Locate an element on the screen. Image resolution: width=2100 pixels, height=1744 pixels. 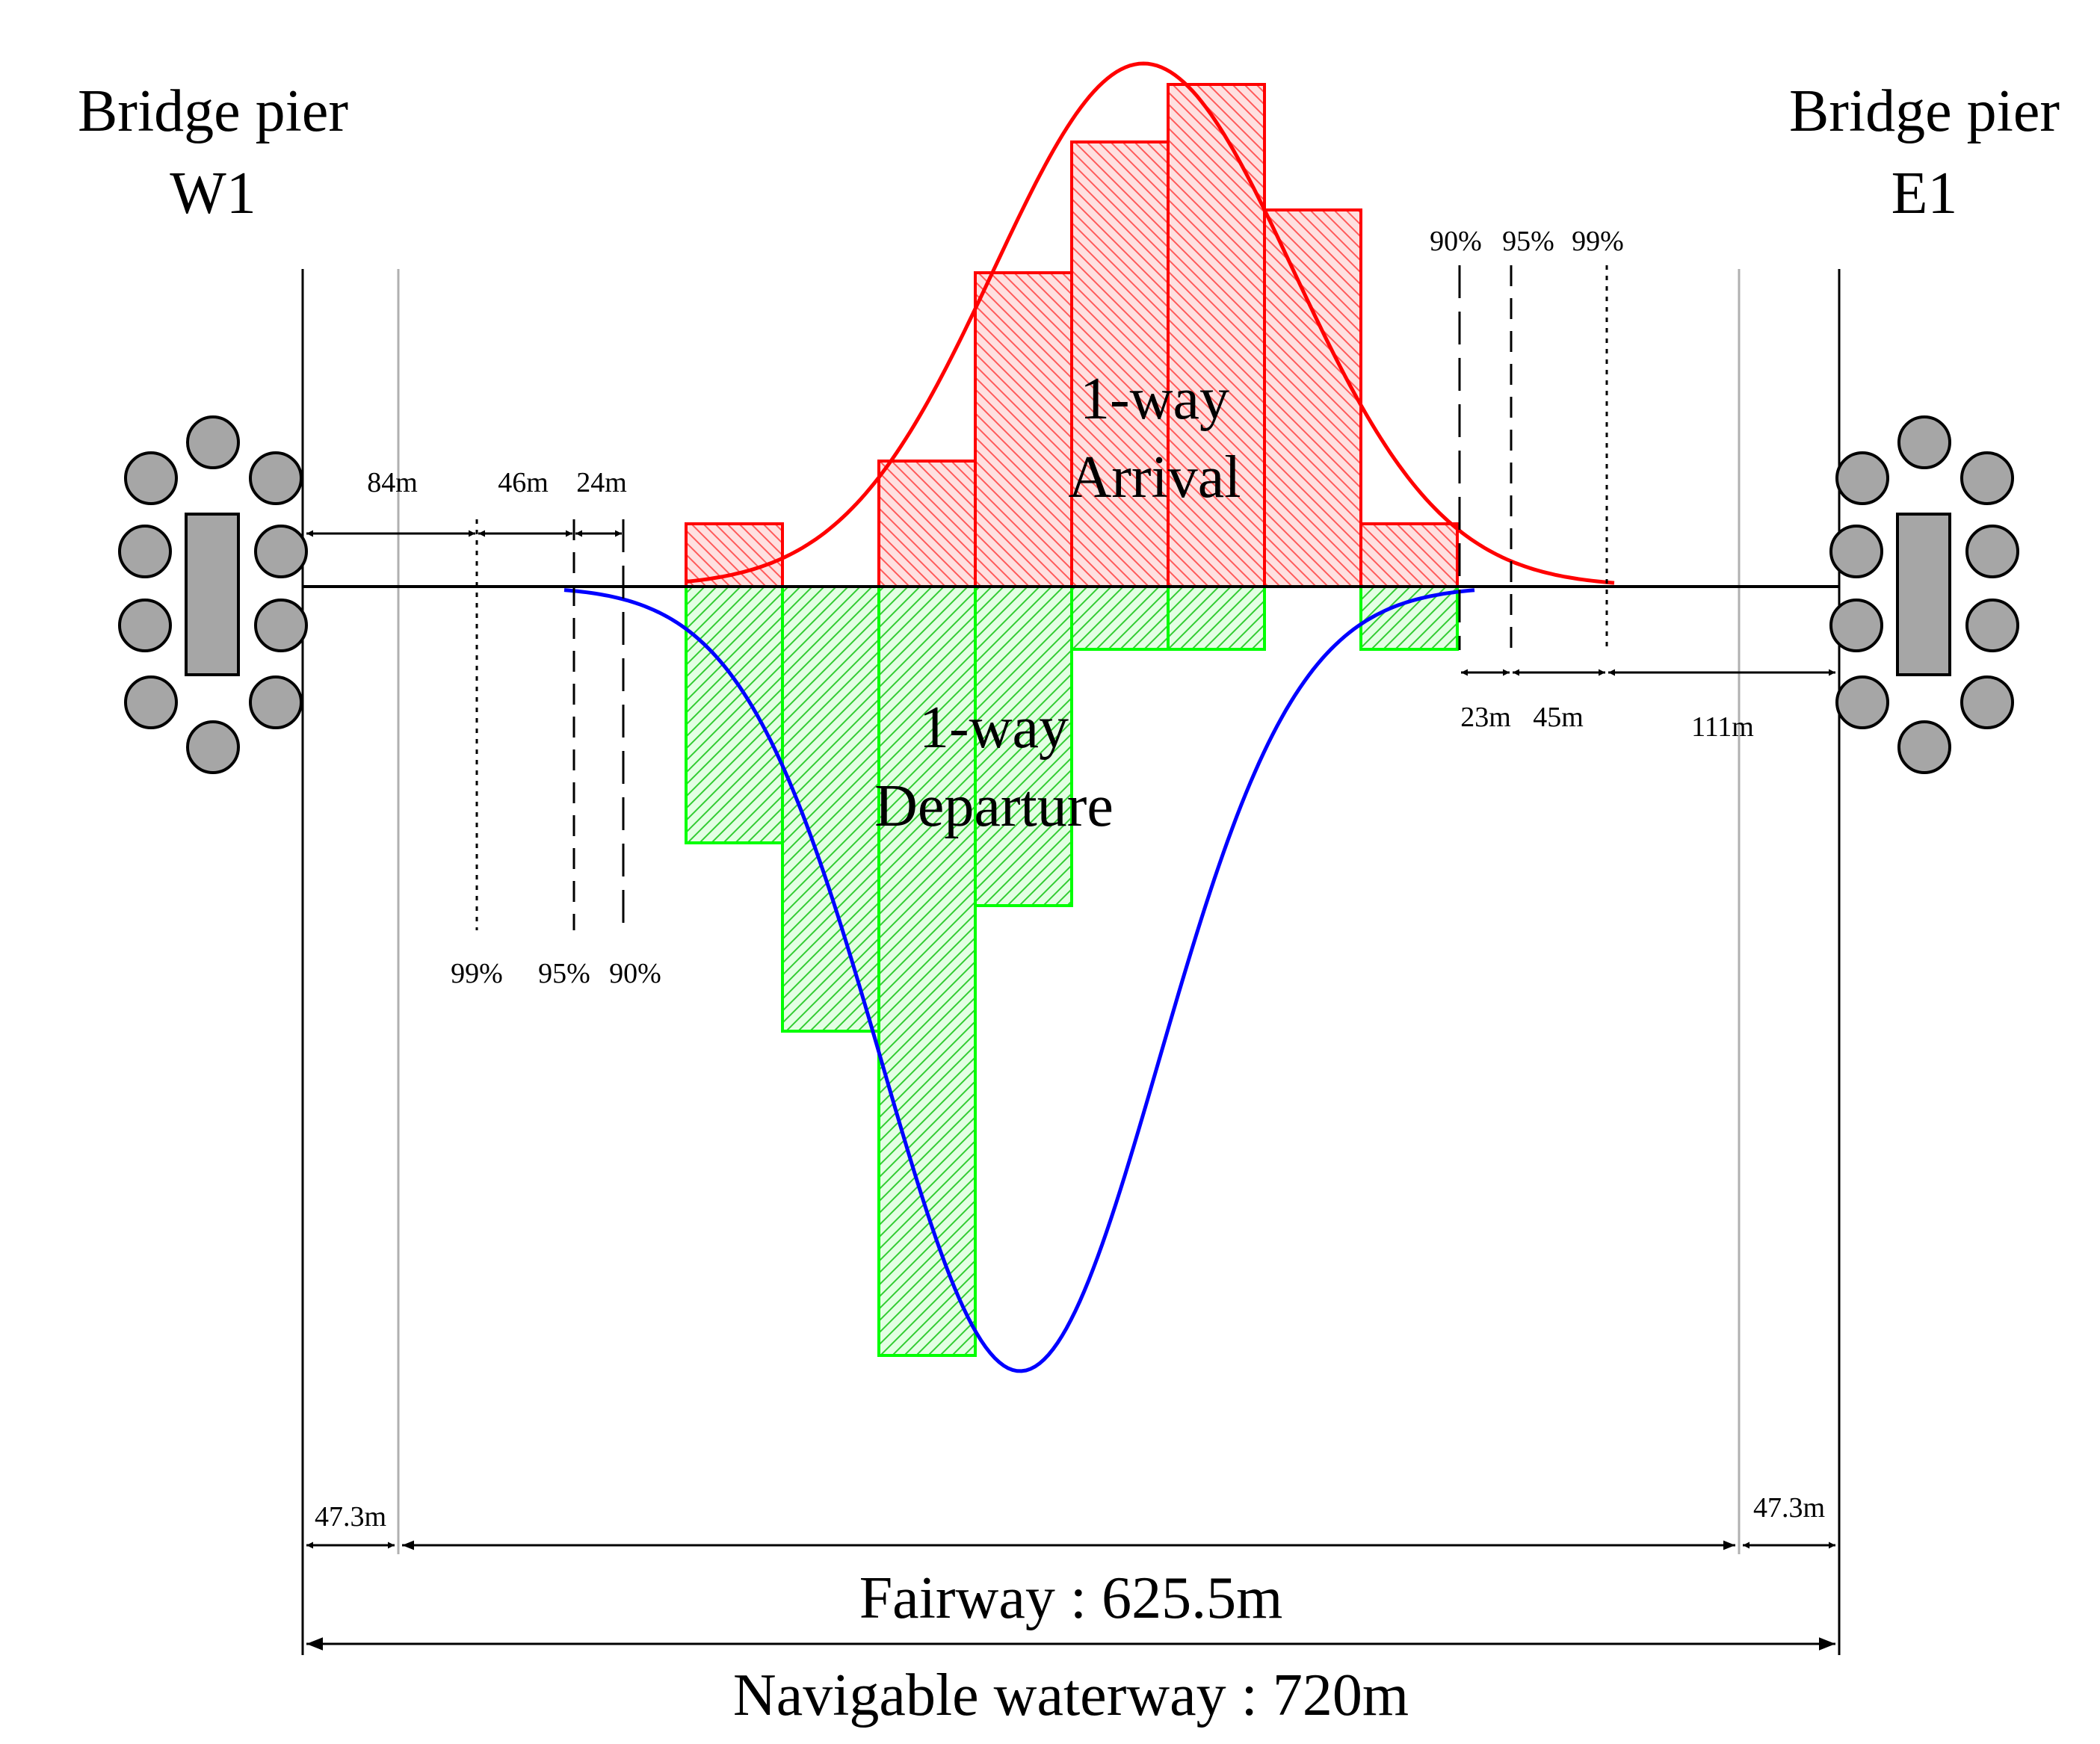
east-bridge-pier is located at coordinates (1924, 594).